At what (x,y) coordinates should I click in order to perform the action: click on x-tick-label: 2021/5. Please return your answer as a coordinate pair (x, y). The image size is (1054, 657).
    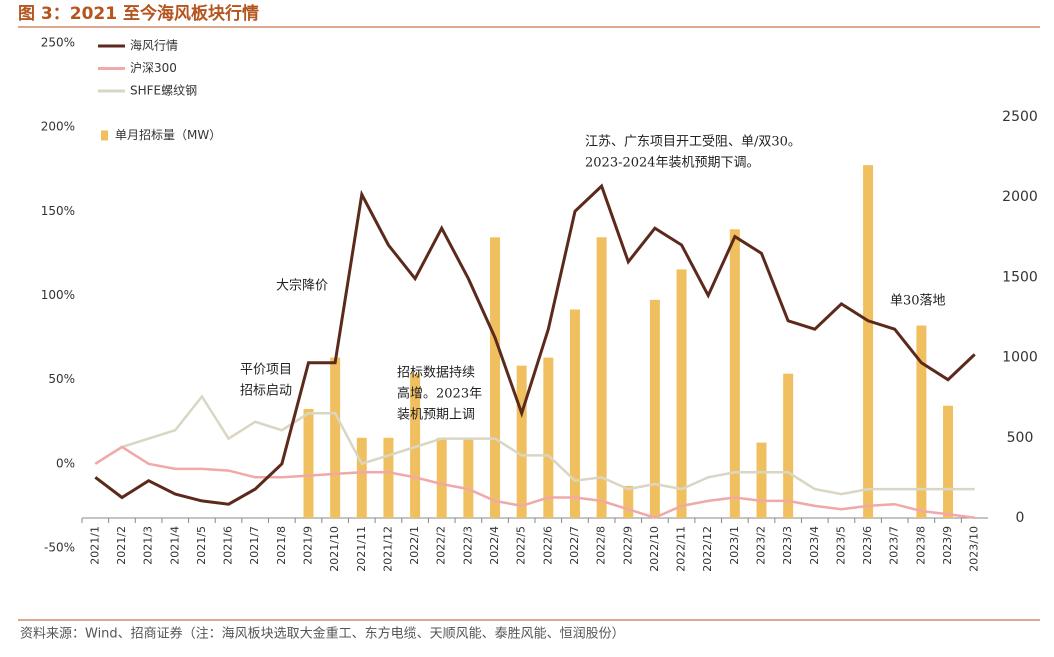
    Looking at the image, I should click on (201, 545).